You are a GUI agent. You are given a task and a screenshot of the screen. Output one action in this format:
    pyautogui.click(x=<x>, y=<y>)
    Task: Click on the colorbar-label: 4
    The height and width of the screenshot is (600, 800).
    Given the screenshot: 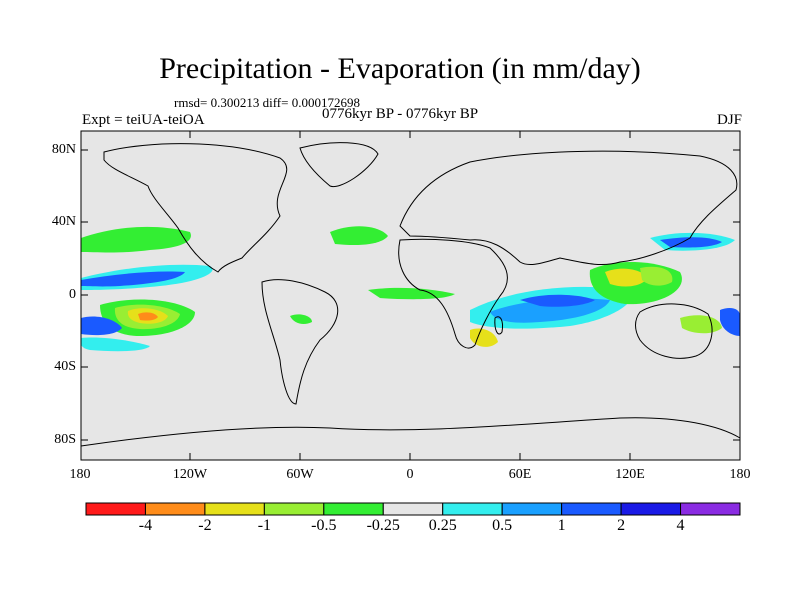 What is the action you would take?
    pyautogui.click(x=680, y=525)
    